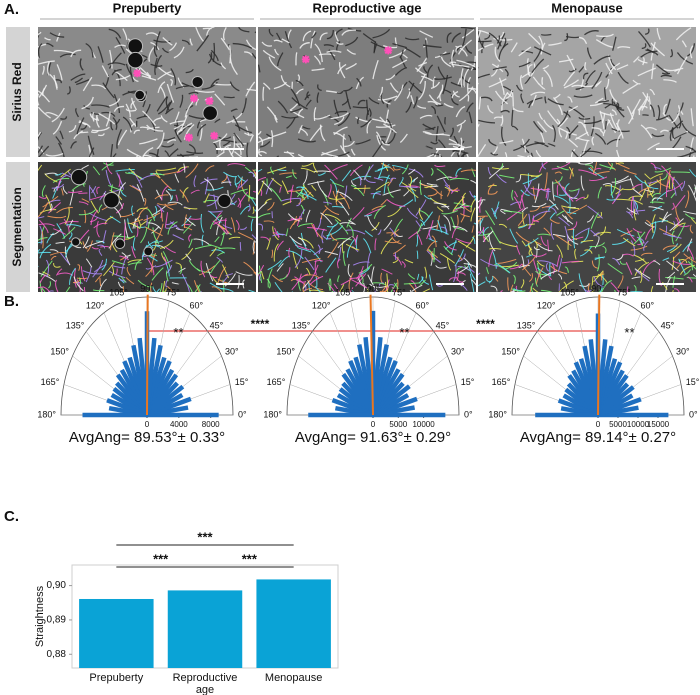 The image size is (700, 695). I want to click on angle-label: 165°, so click(50, 382).